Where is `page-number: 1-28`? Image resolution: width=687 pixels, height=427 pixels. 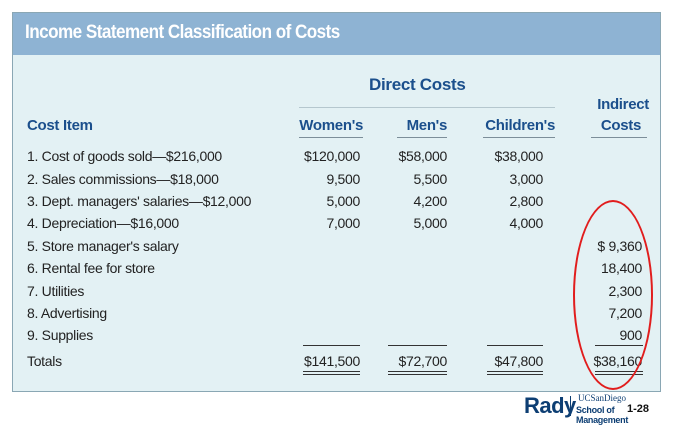 page-number: 1-28 is located at coordinates (638, 409).